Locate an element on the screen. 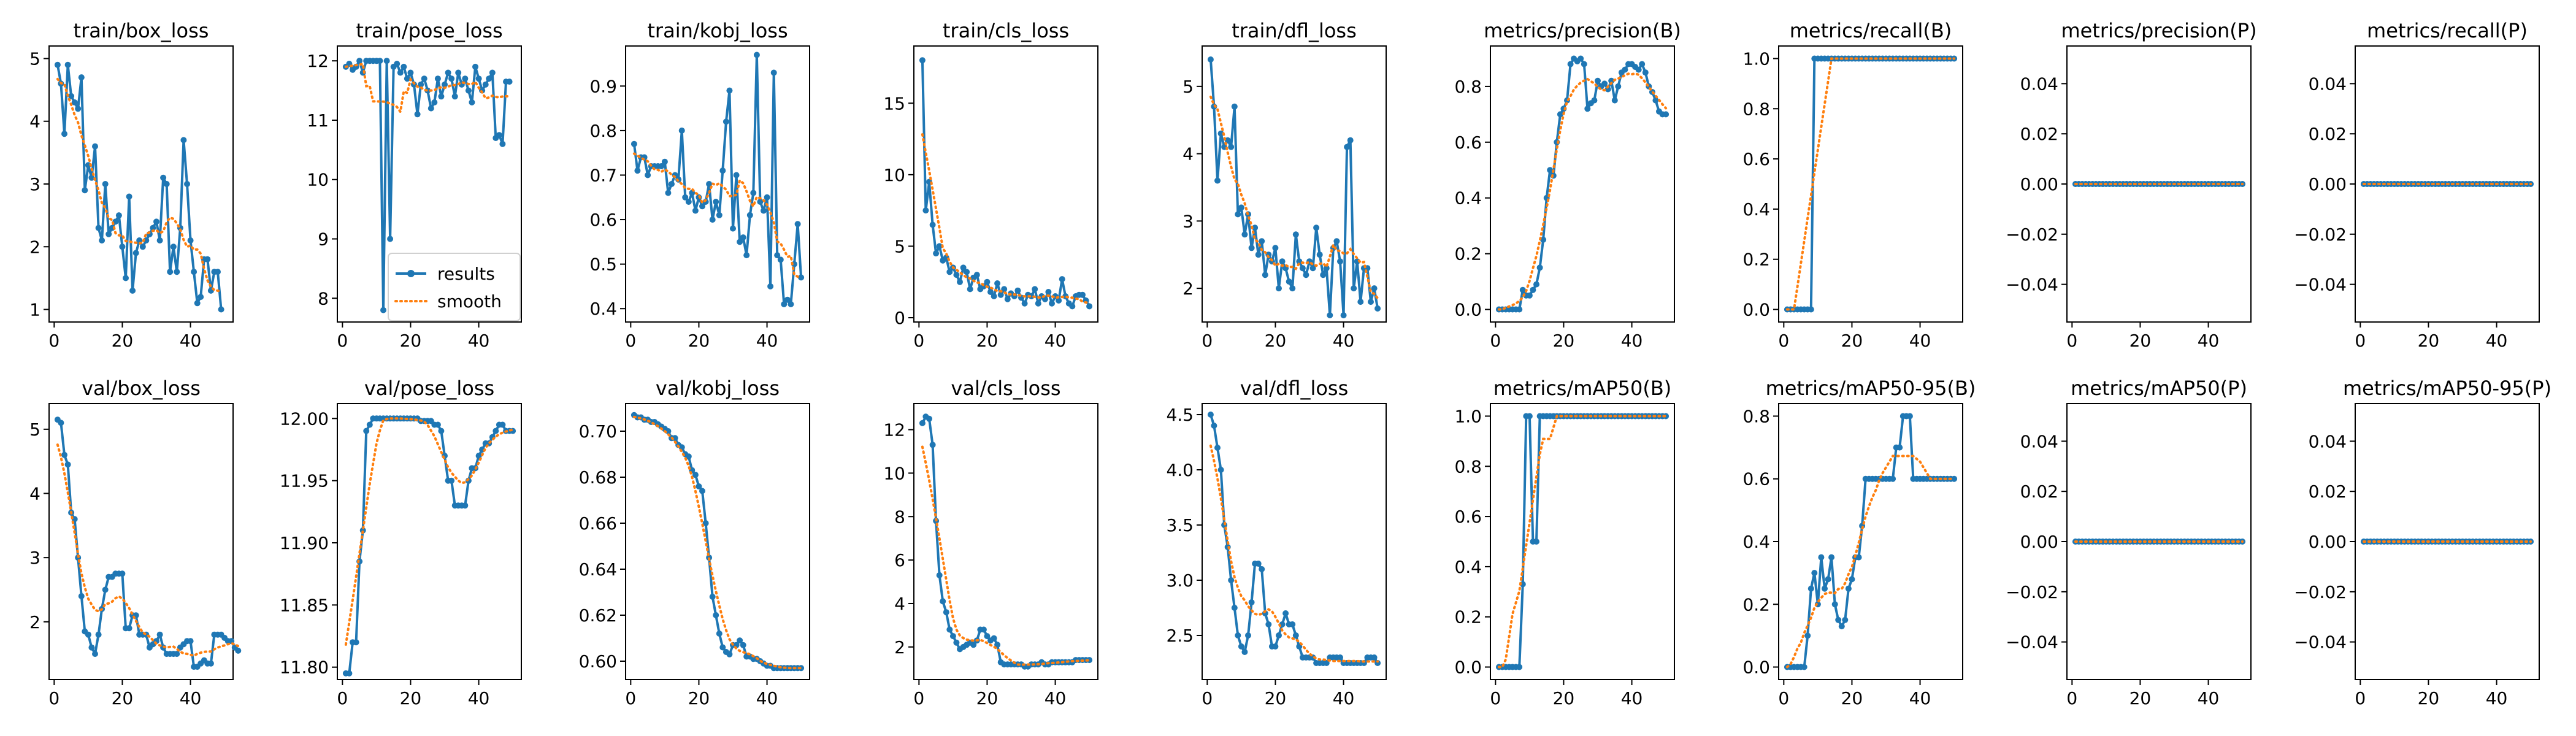 Image resolution: width=2576 pixels, height=736 pixels. chart-val-dfl-loss-xtick-label: 20 is located at coordinates (1276, 698).